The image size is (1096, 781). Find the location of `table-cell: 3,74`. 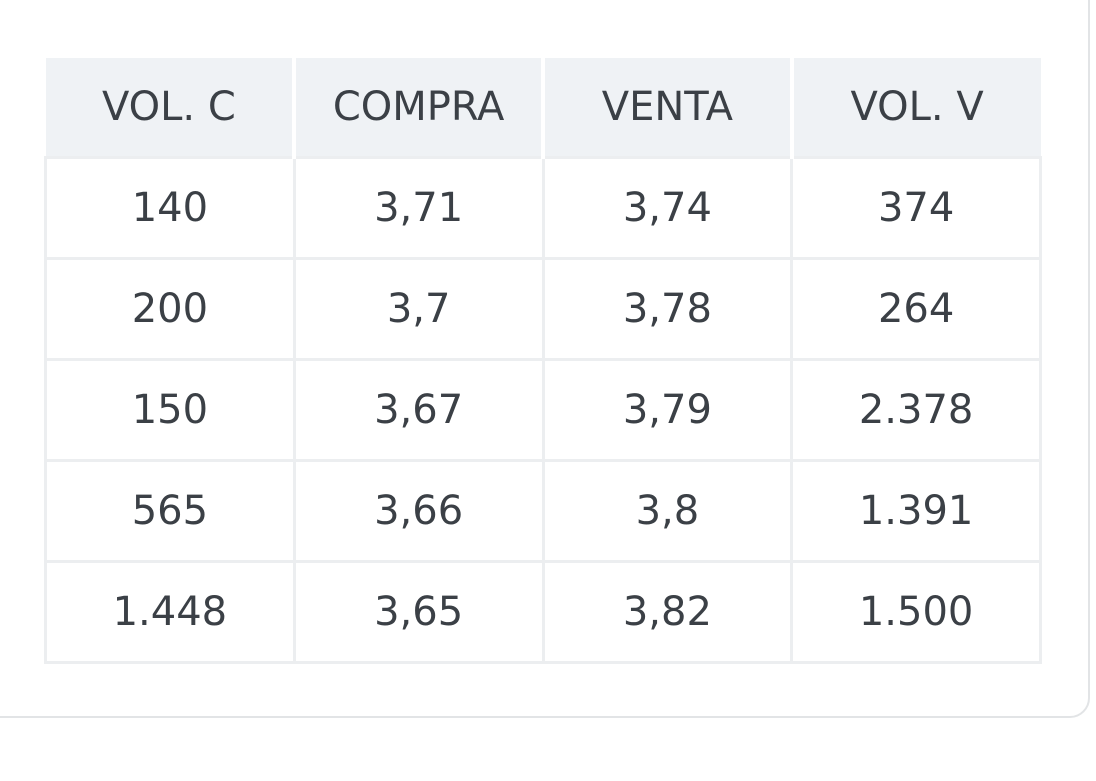

table-cell: 3,74 is located at coordinates (667, 208).